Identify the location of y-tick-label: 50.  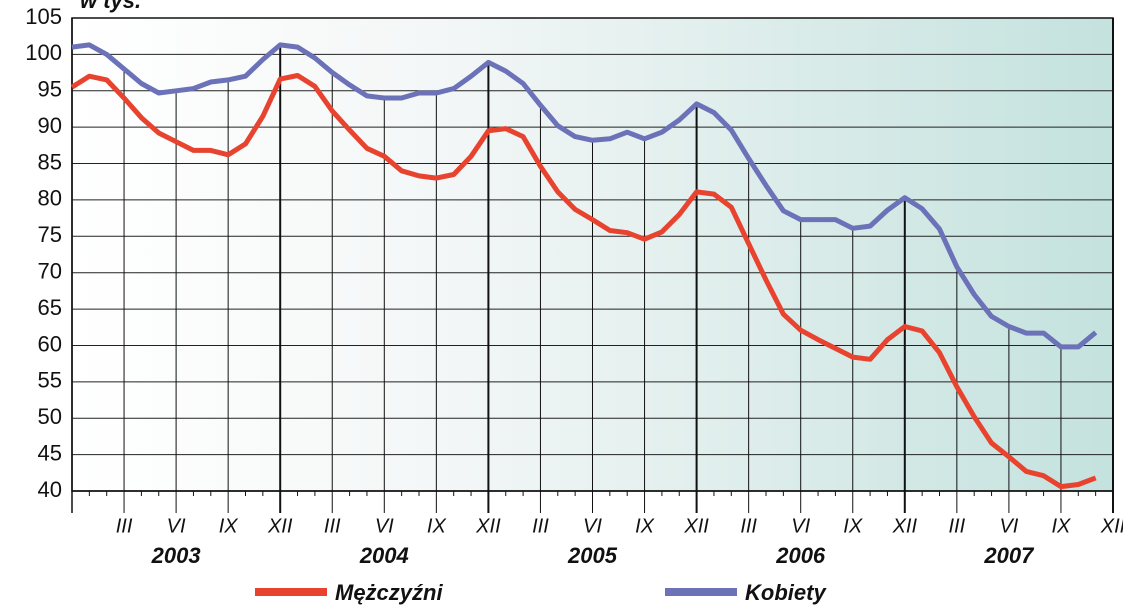
(50, 416).